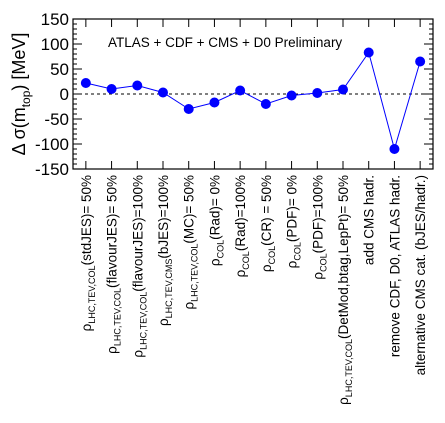 This screenshot has width=445, height=423. What do you see at coordinates (169, 289) in the screenshot?
I see `category-label-sub: LHC,TEV,CMS` at bounding box center [169, 289].